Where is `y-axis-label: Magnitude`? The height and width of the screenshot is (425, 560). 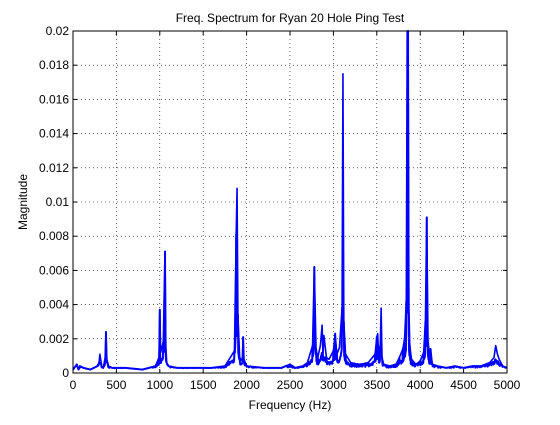 y-axis-label: Magnitude is located at coordinates (23, 202).